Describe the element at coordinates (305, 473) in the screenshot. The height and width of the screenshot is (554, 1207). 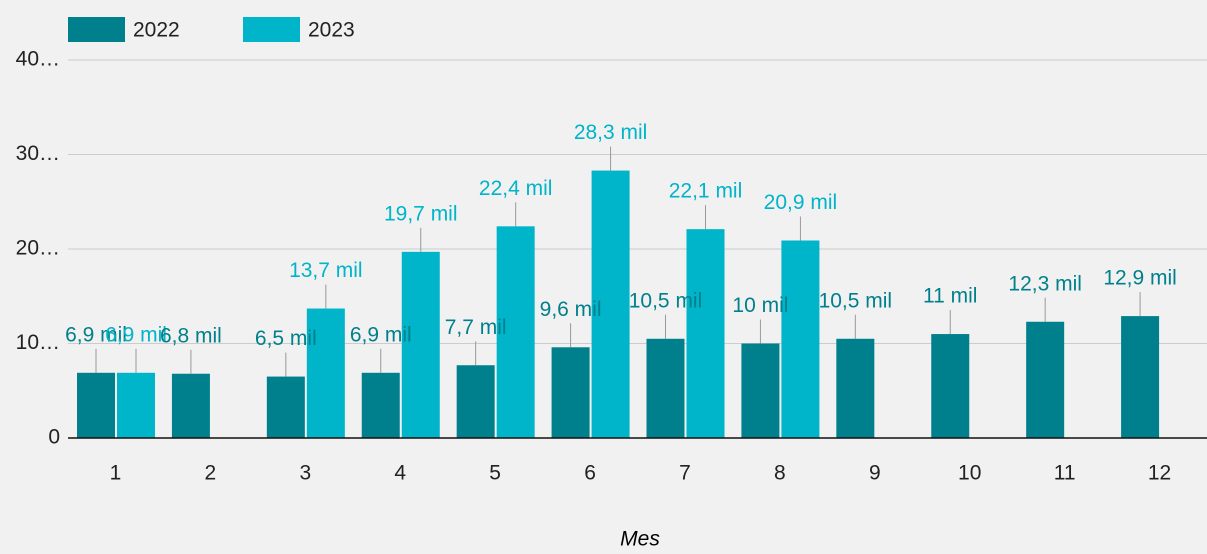
I see `x-tick-label: 3` at that location.